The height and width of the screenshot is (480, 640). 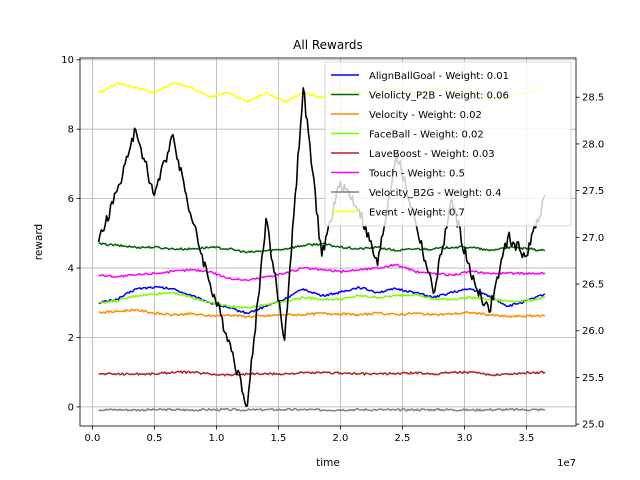 What do you see at coordinates (439, 76) in the screenshot?
I see `legend-label: AlignBallGoal - Weight: 0.01` at bounding box center [439, 76].